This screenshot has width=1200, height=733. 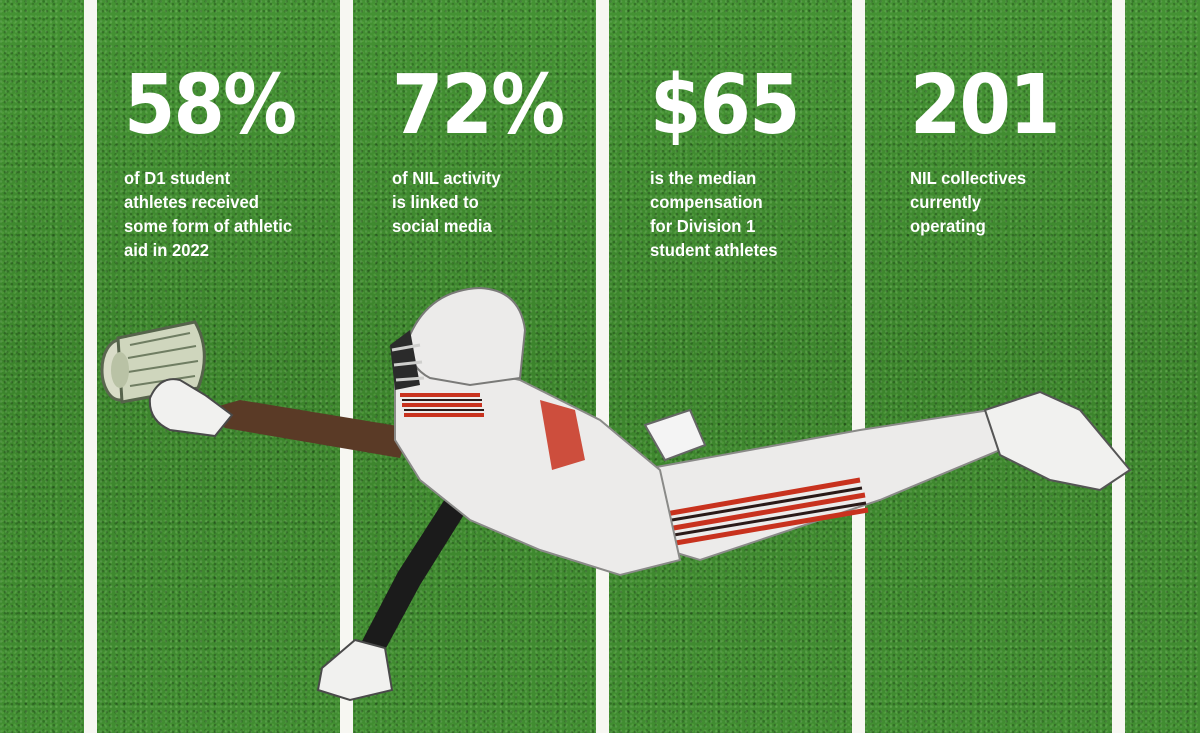 I want to click on stat-value: 72%, so click(x=478, y=105).